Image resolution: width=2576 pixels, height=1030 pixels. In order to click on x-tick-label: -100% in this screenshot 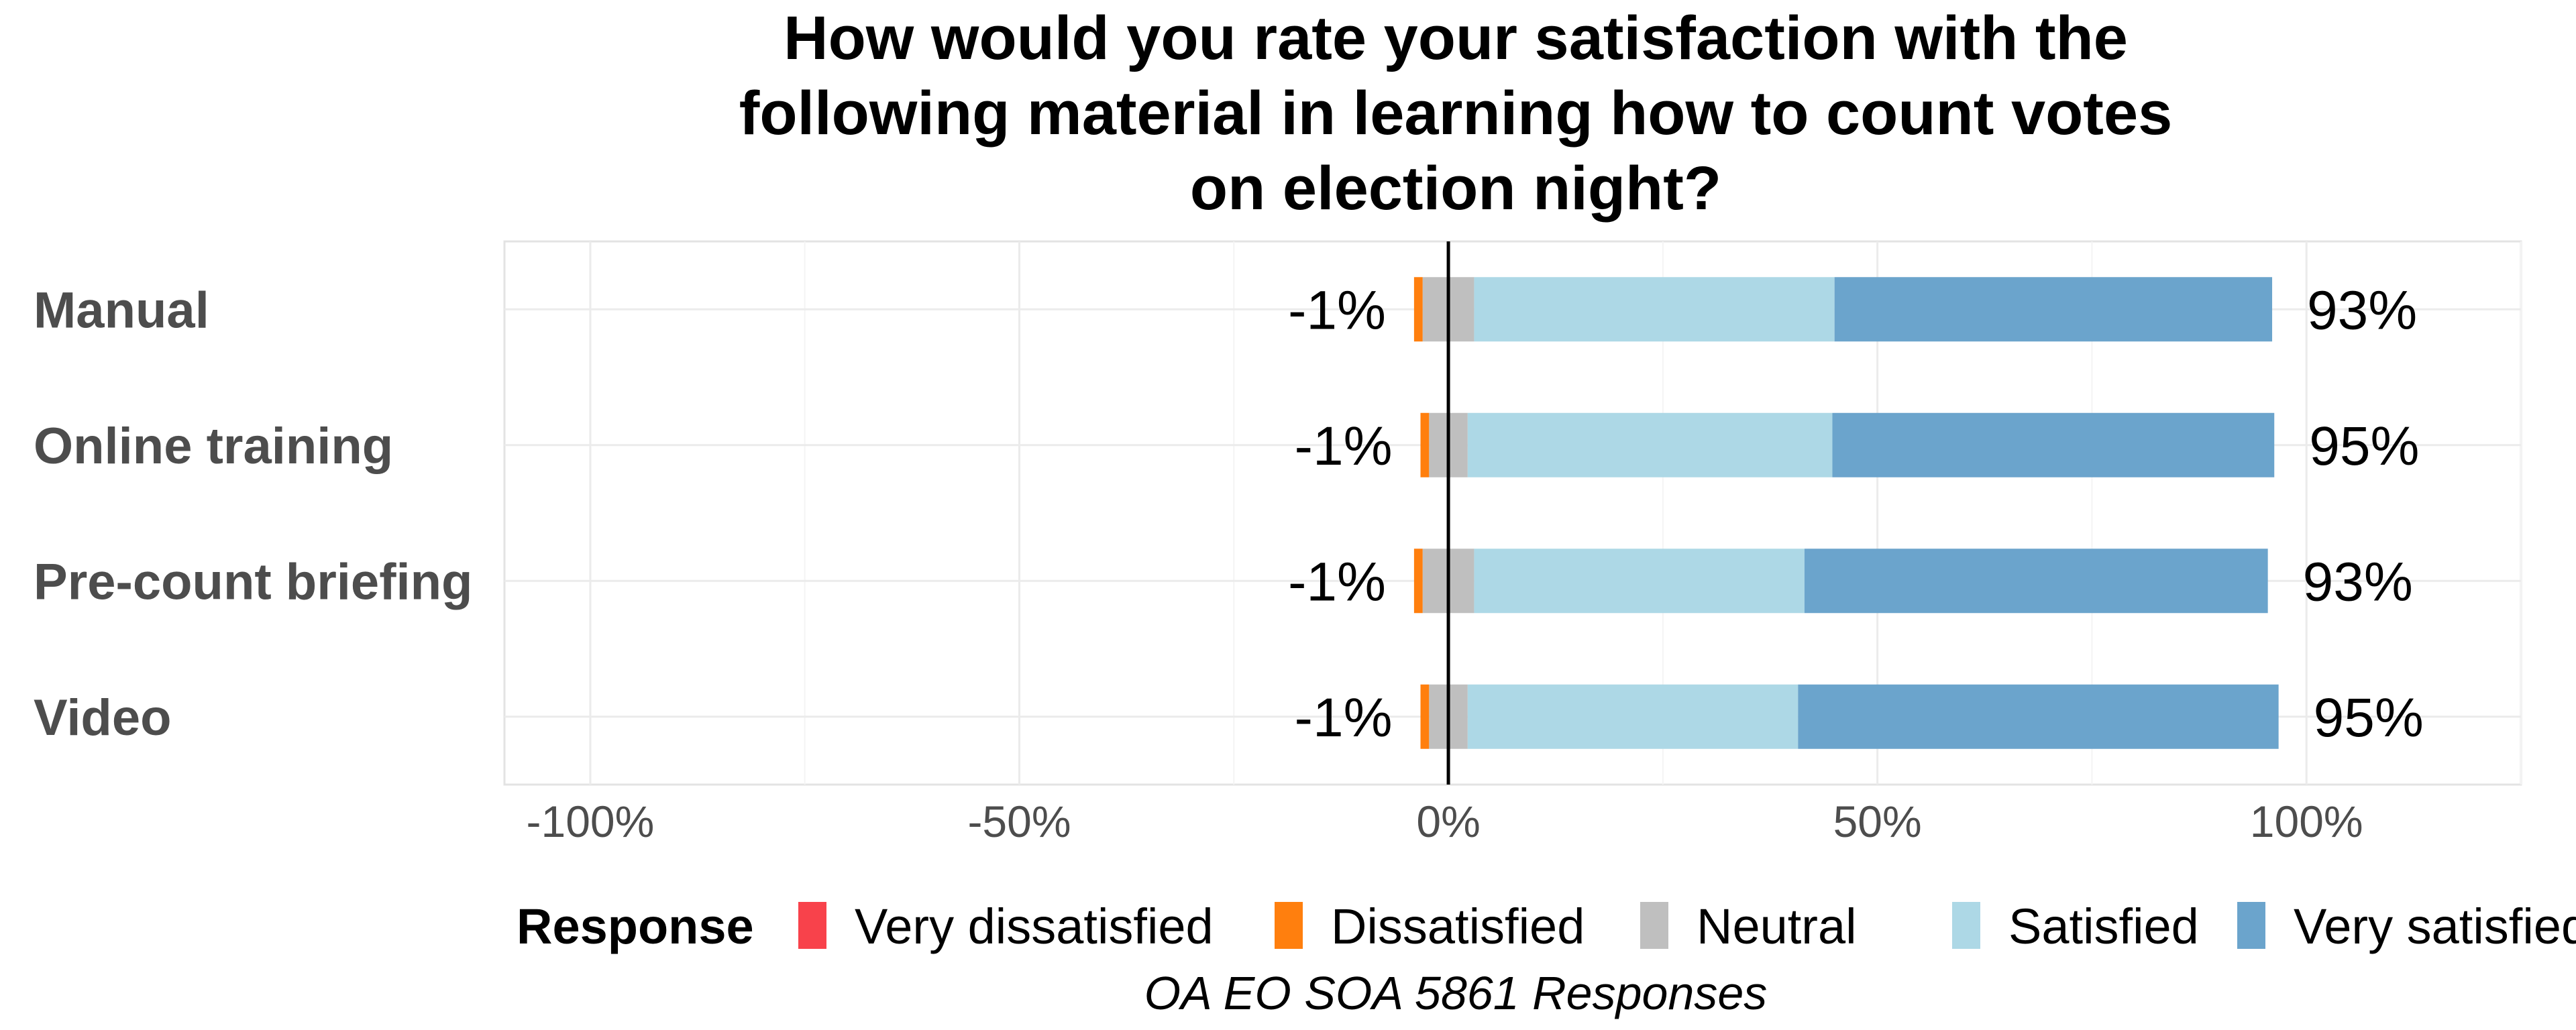, I will do `click(591, 821)`.